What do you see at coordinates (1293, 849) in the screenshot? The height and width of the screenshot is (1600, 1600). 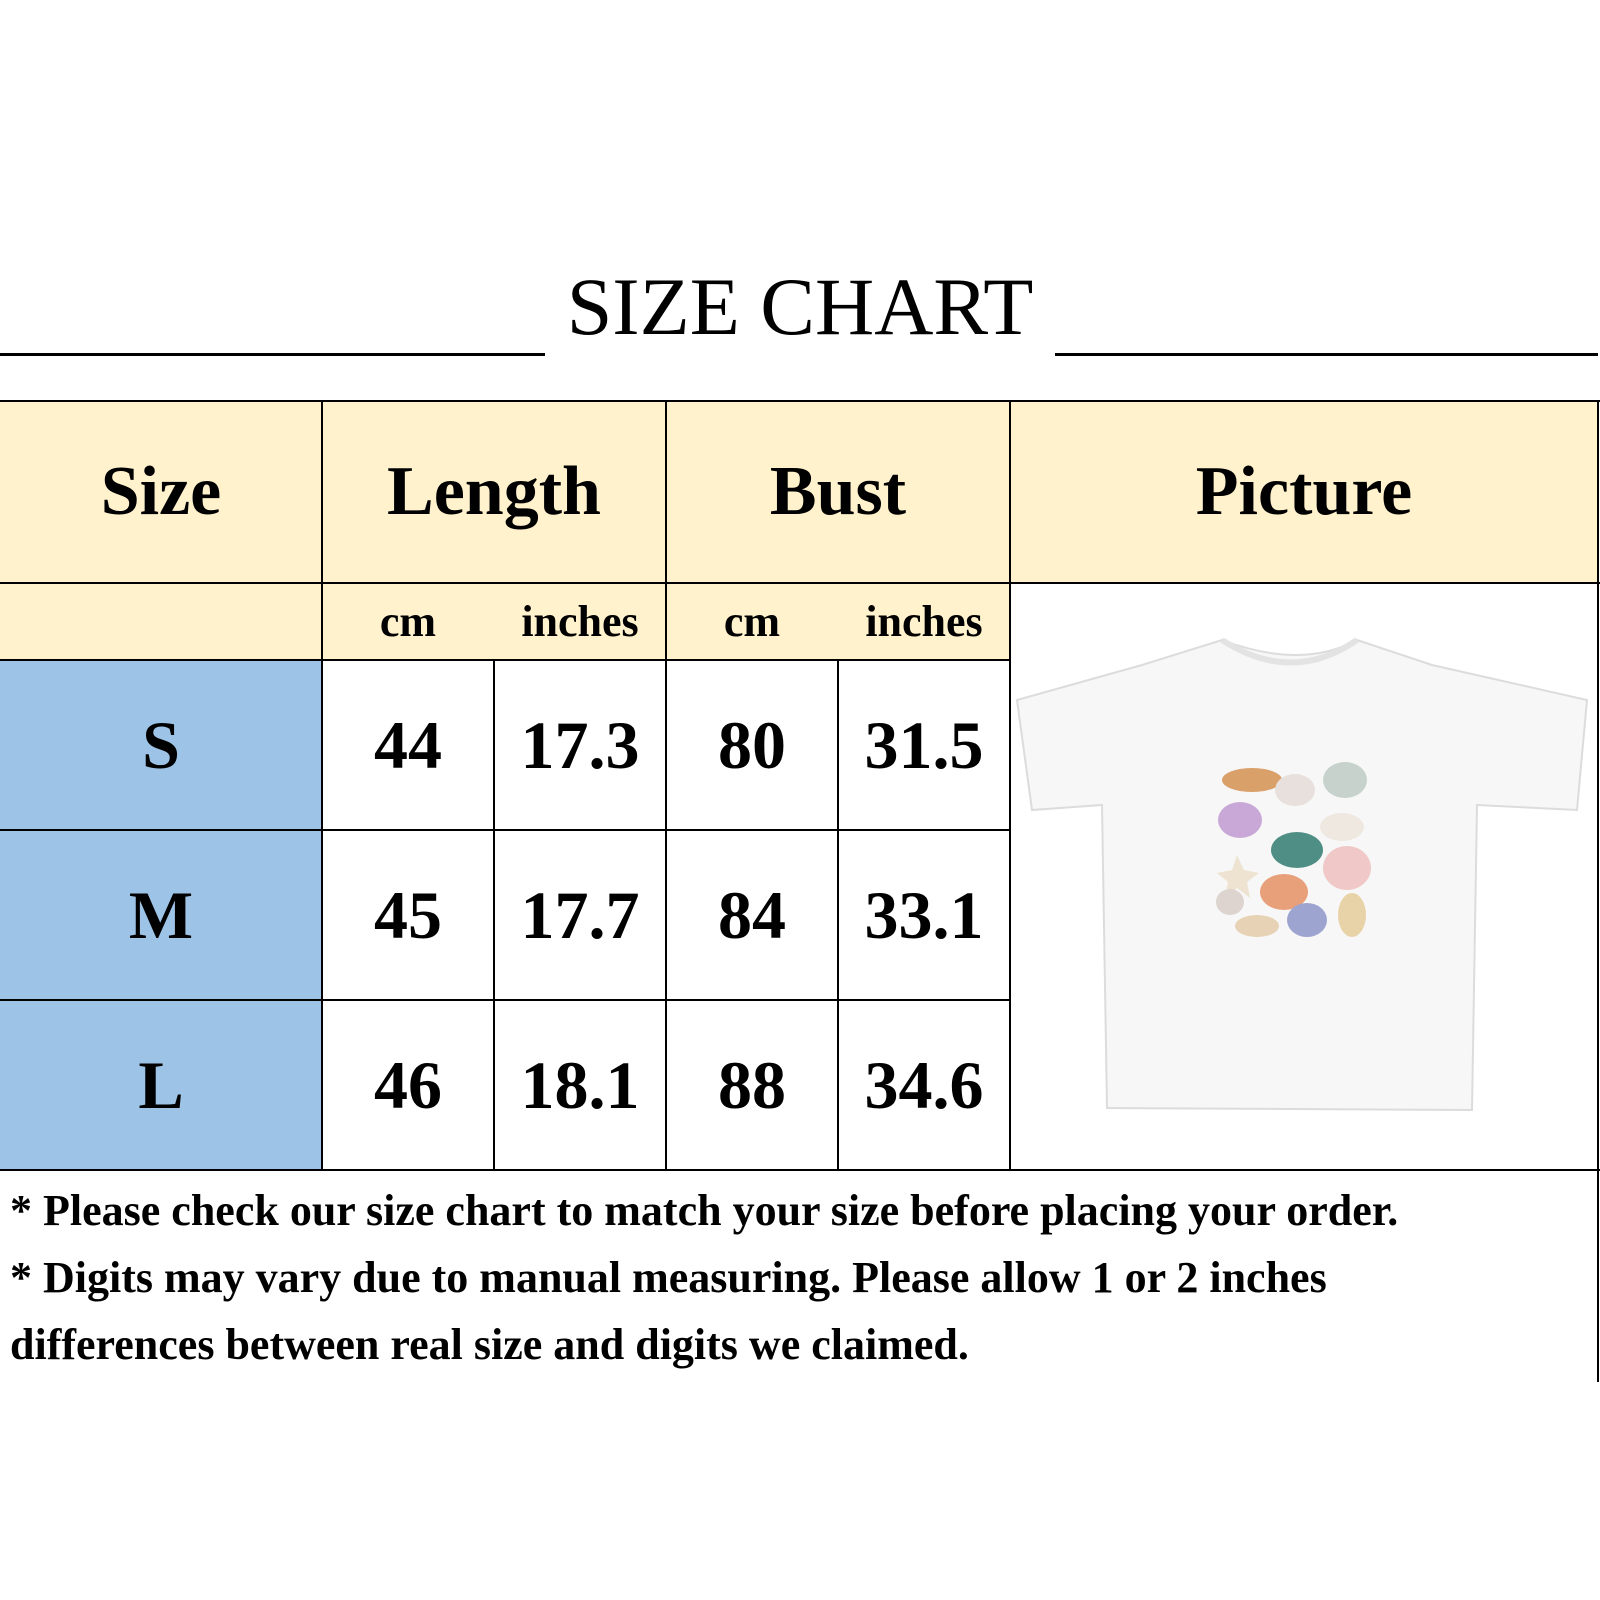 I see `seashell-print` at bounding box center [1293, 849].